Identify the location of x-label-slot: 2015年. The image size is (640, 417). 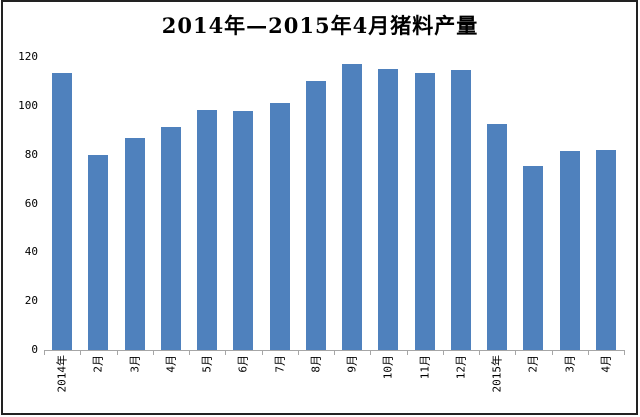
(497, 382).